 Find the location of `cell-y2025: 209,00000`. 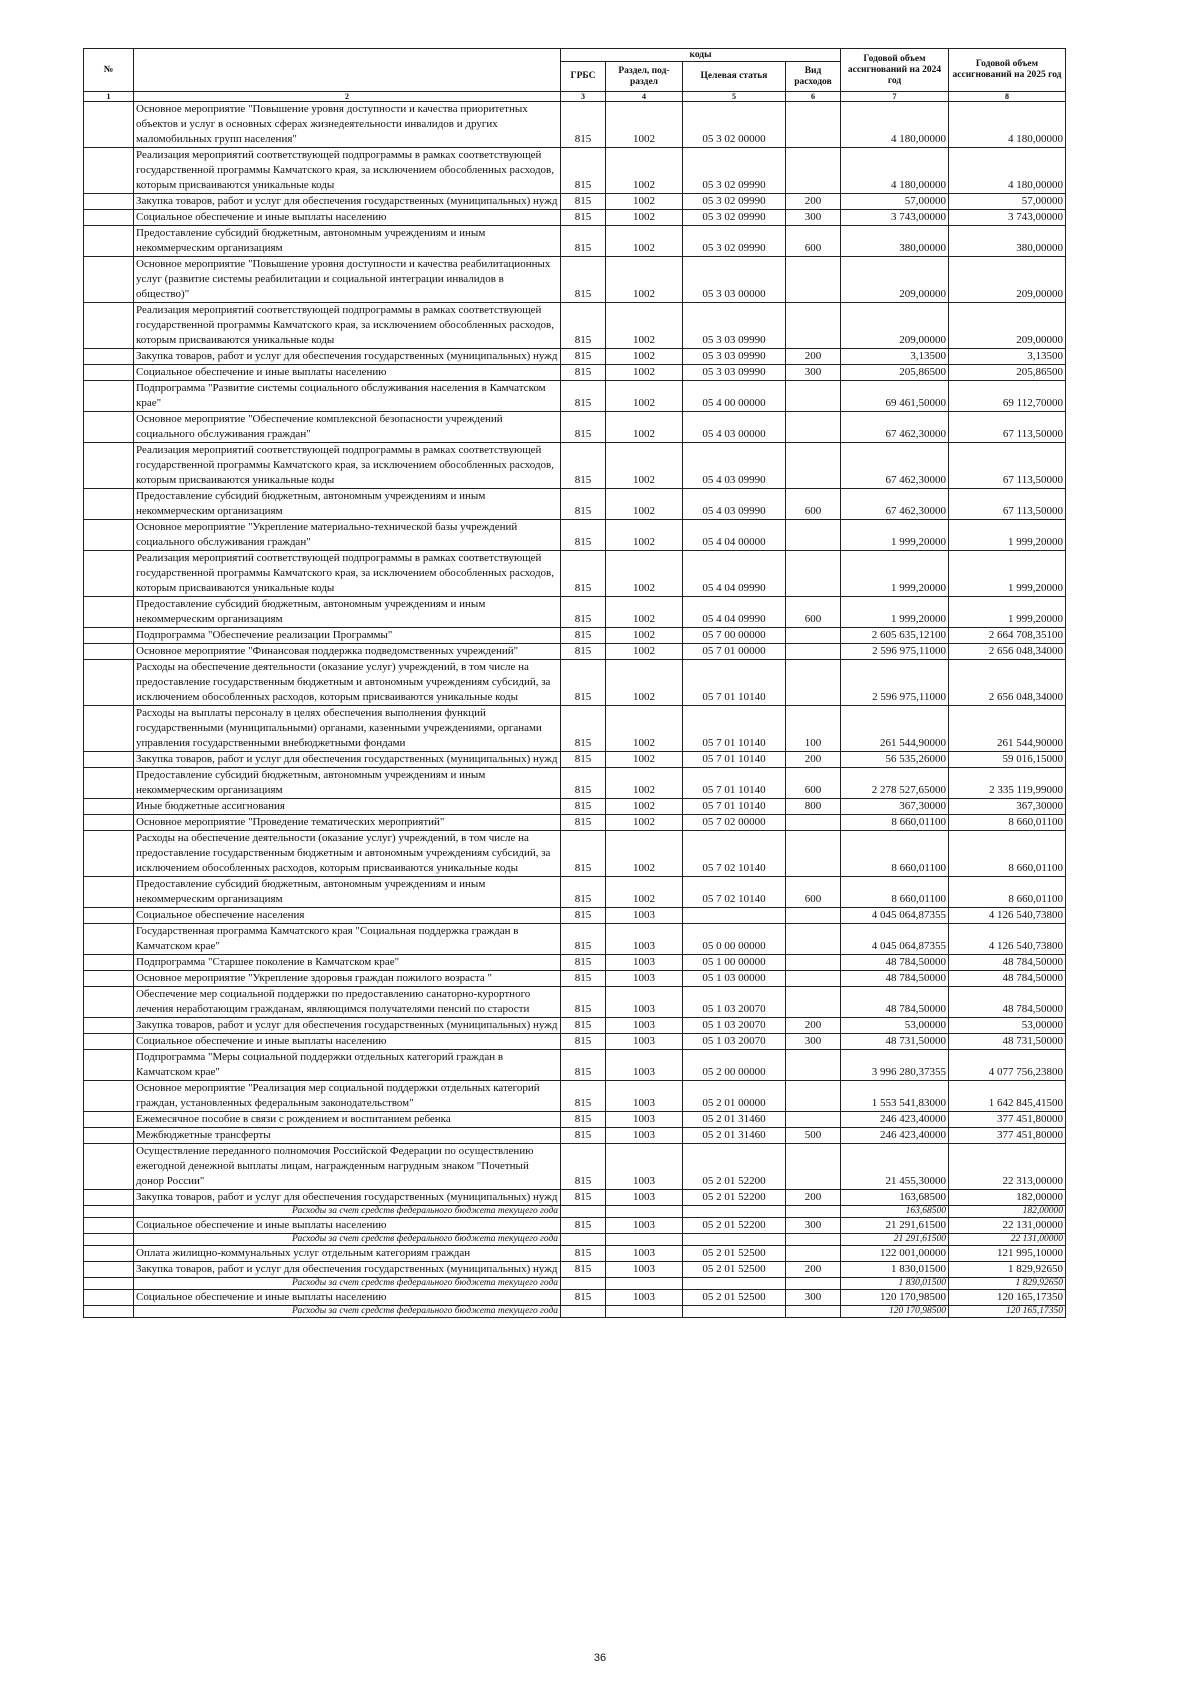

cell-y2025: 209,00000 is located at coordinates (1007, 279).